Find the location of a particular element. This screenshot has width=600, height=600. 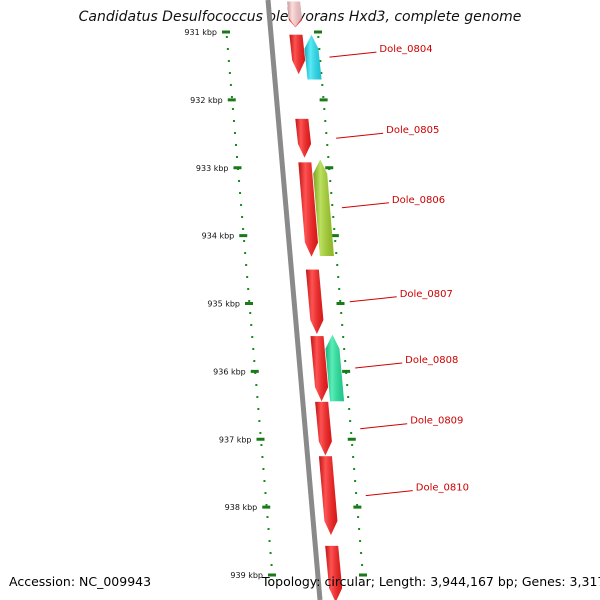

gene-features is located at coordinates (316, 300).